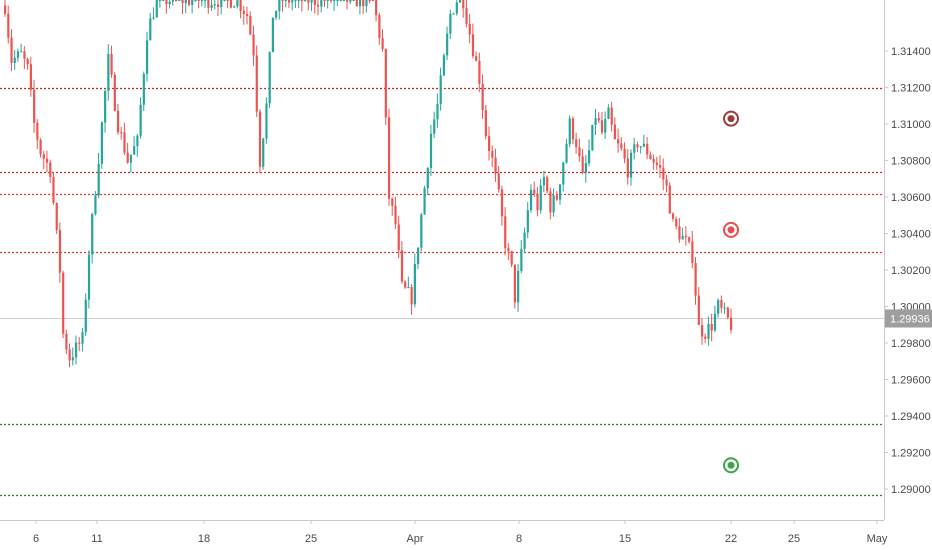 This screenshot has height=550, width=932. Describe the element at coordinates (911, 417) in the screenshot. I see `y-tick-label: 1.29400` at that location.